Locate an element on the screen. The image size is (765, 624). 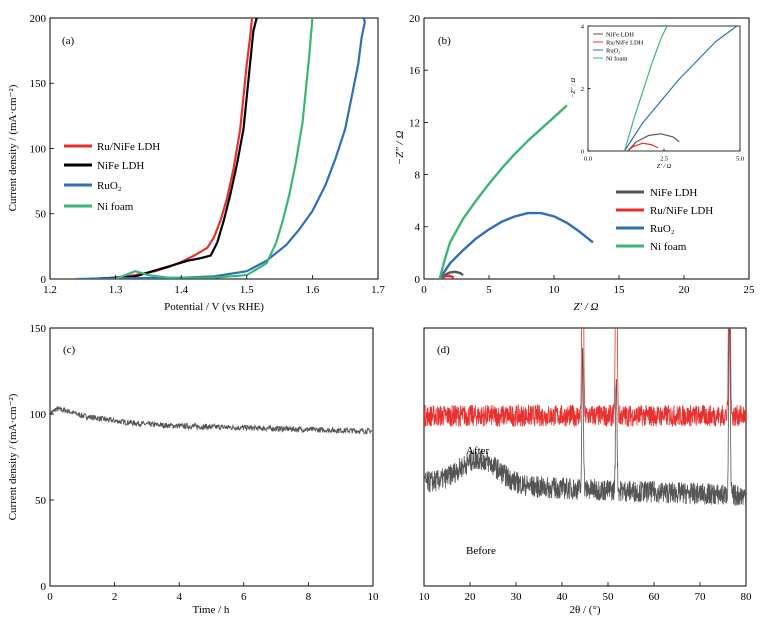
panel-a-label: (a) is located at coordinates (68, 41).